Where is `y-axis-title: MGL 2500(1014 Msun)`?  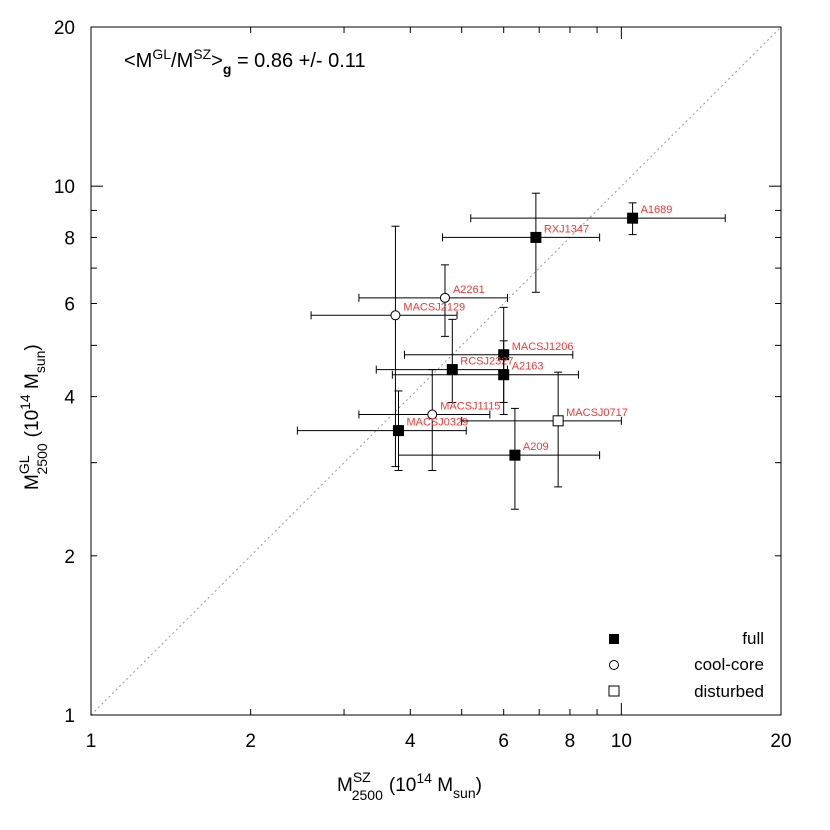 y-axis-title: MGL 2500(1014 Msun) is located at coordinates (33, 417).